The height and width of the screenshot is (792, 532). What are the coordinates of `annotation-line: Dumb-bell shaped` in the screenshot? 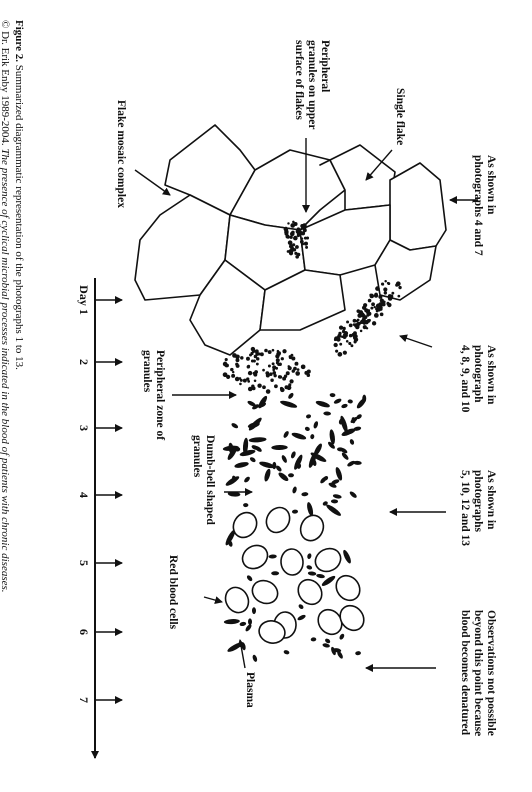 It's located at (210, 480).